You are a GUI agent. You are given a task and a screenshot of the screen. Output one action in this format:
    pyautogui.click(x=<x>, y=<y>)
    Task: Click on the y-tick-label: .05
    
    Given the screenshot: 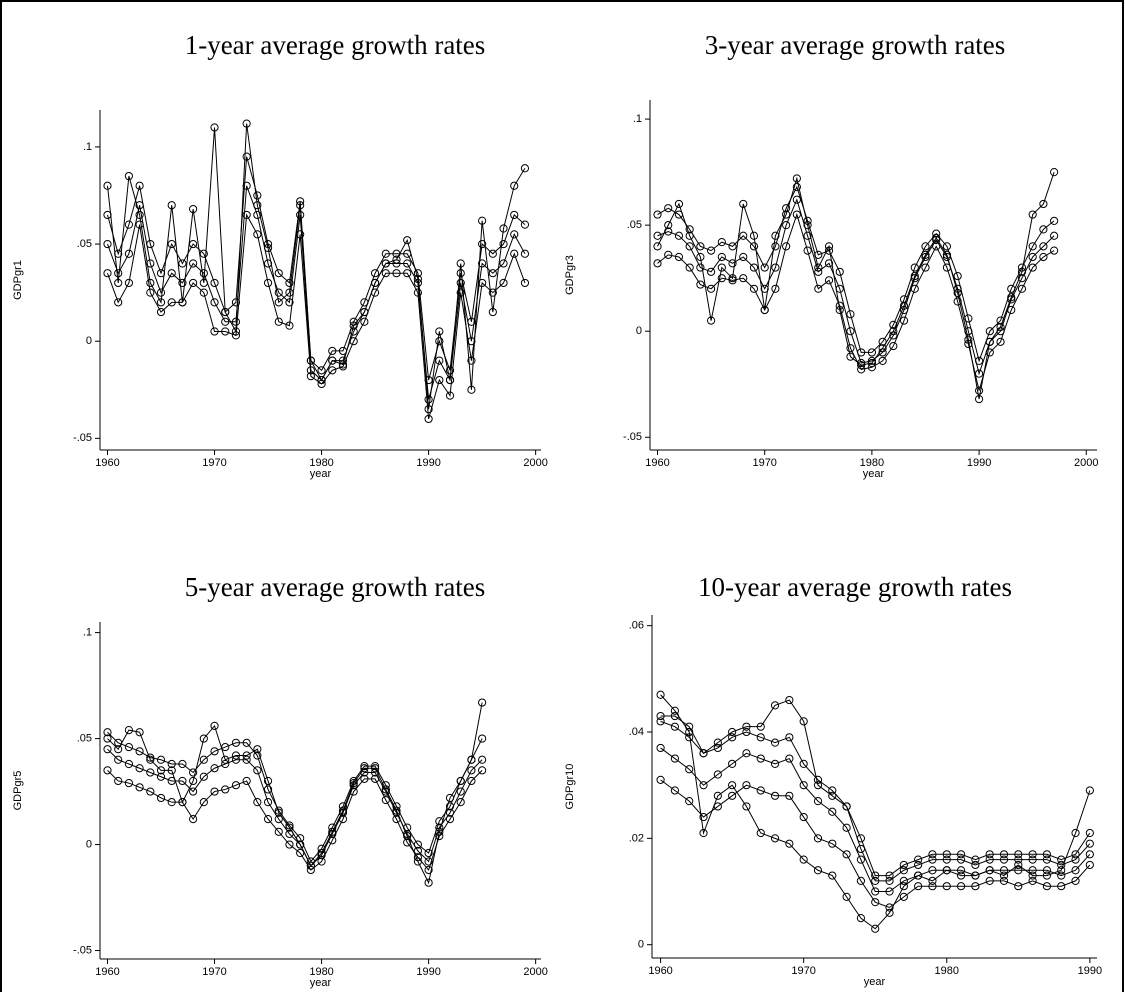 What is the action you would take?
    pyautogui.click(x=84, y=738)
    